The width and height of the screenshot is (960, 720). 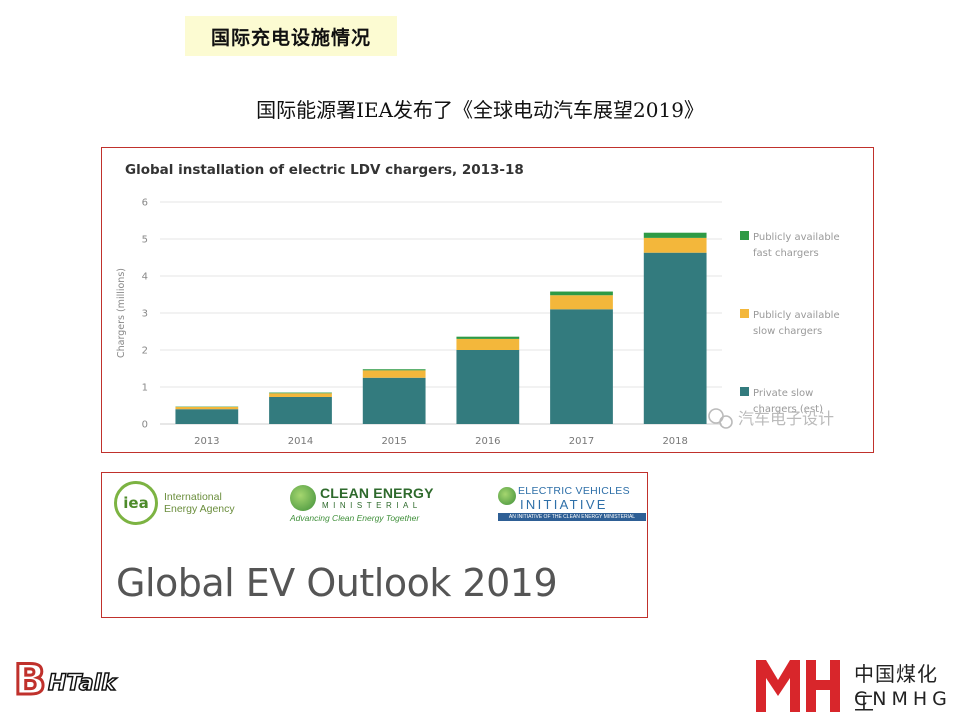 What do you see at coordinates (207, 408) in the screenshot?
I see `bar-segment-2013-s1` at bounding box center [207, 408].